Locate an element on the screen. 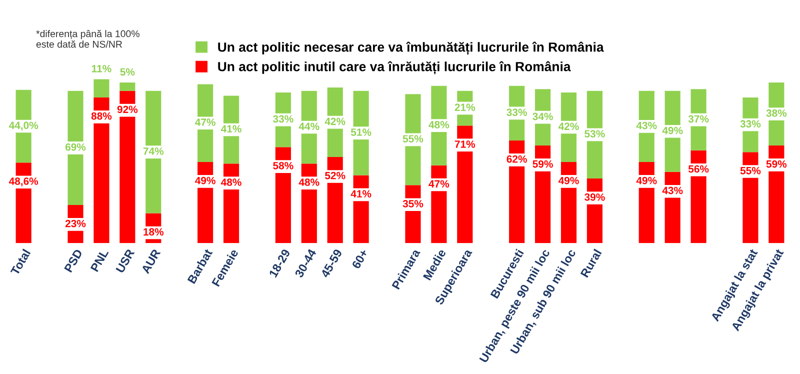 The width and height of the screenshot is (800, 374). data-label: 38% is located at coordinates (776, 113).